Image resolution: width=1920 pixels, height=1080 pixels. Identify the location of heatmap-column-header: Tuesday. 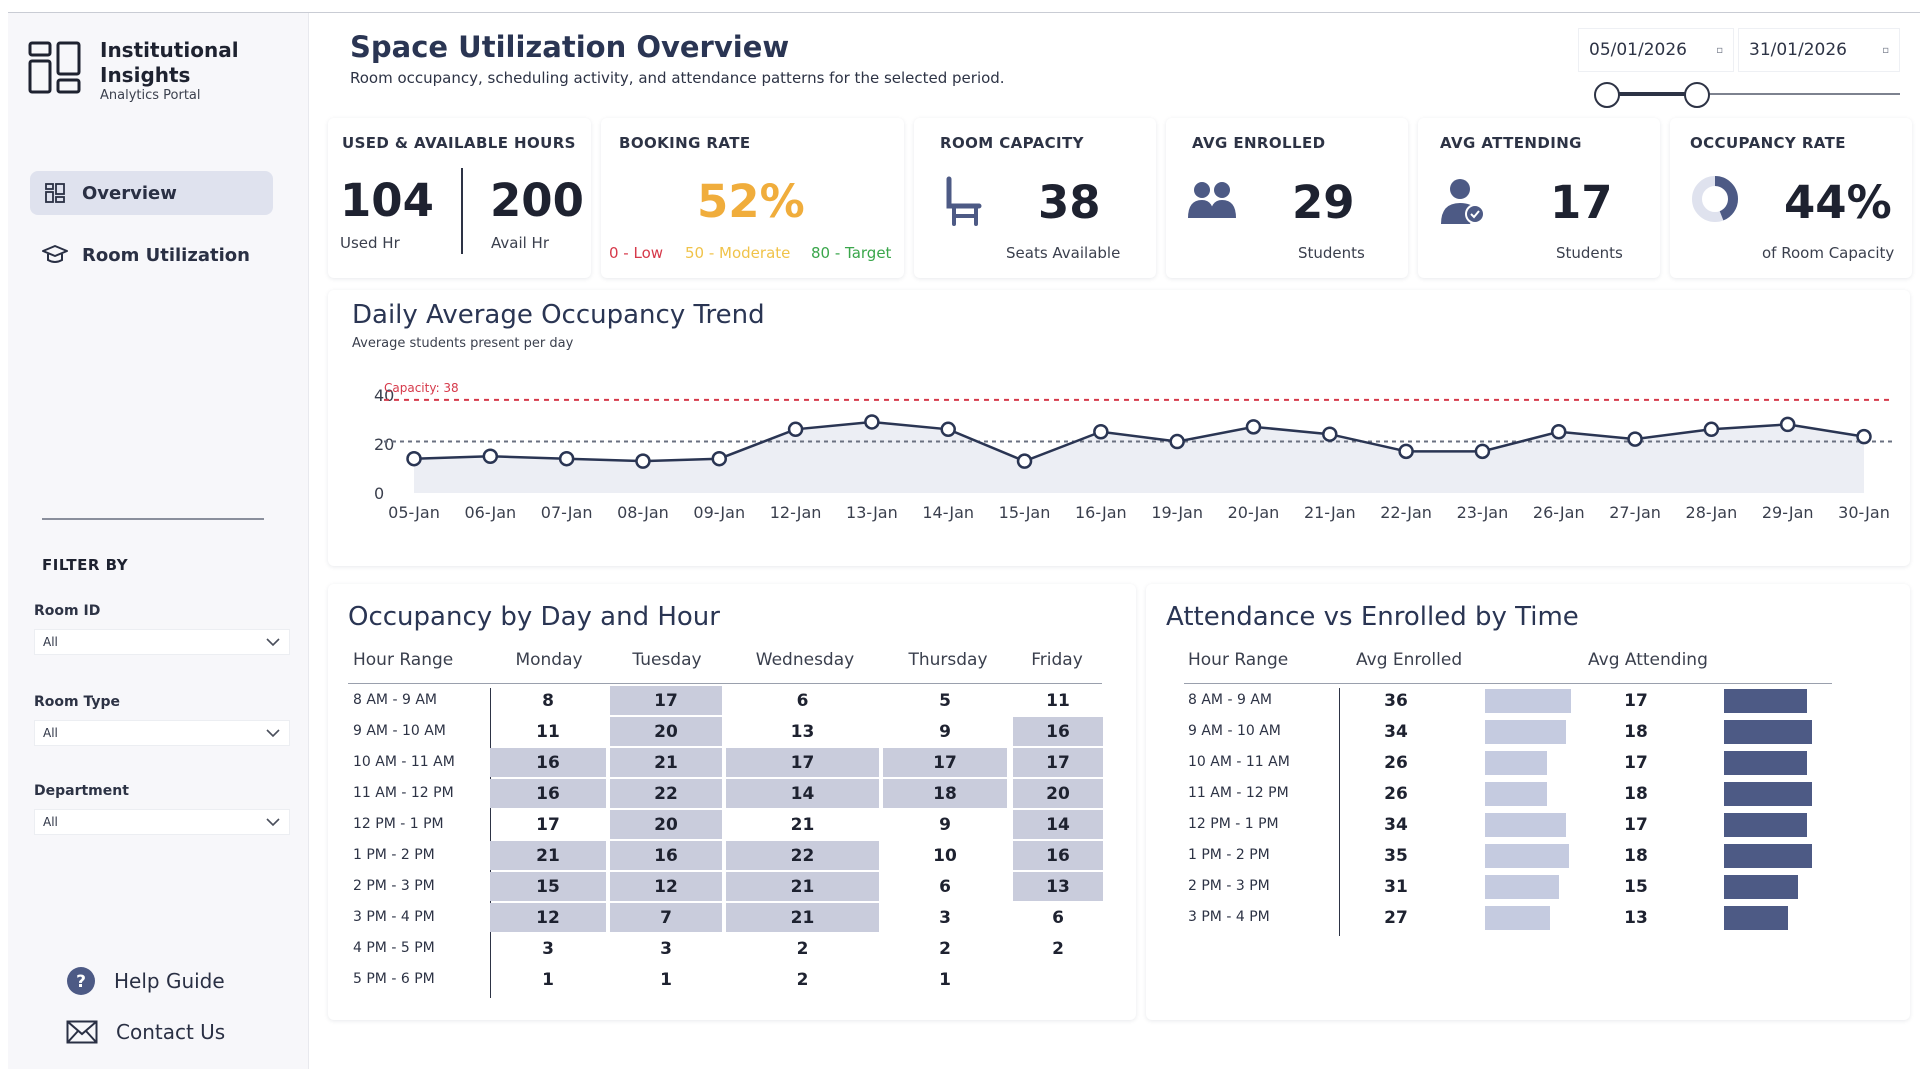
(667, 660).